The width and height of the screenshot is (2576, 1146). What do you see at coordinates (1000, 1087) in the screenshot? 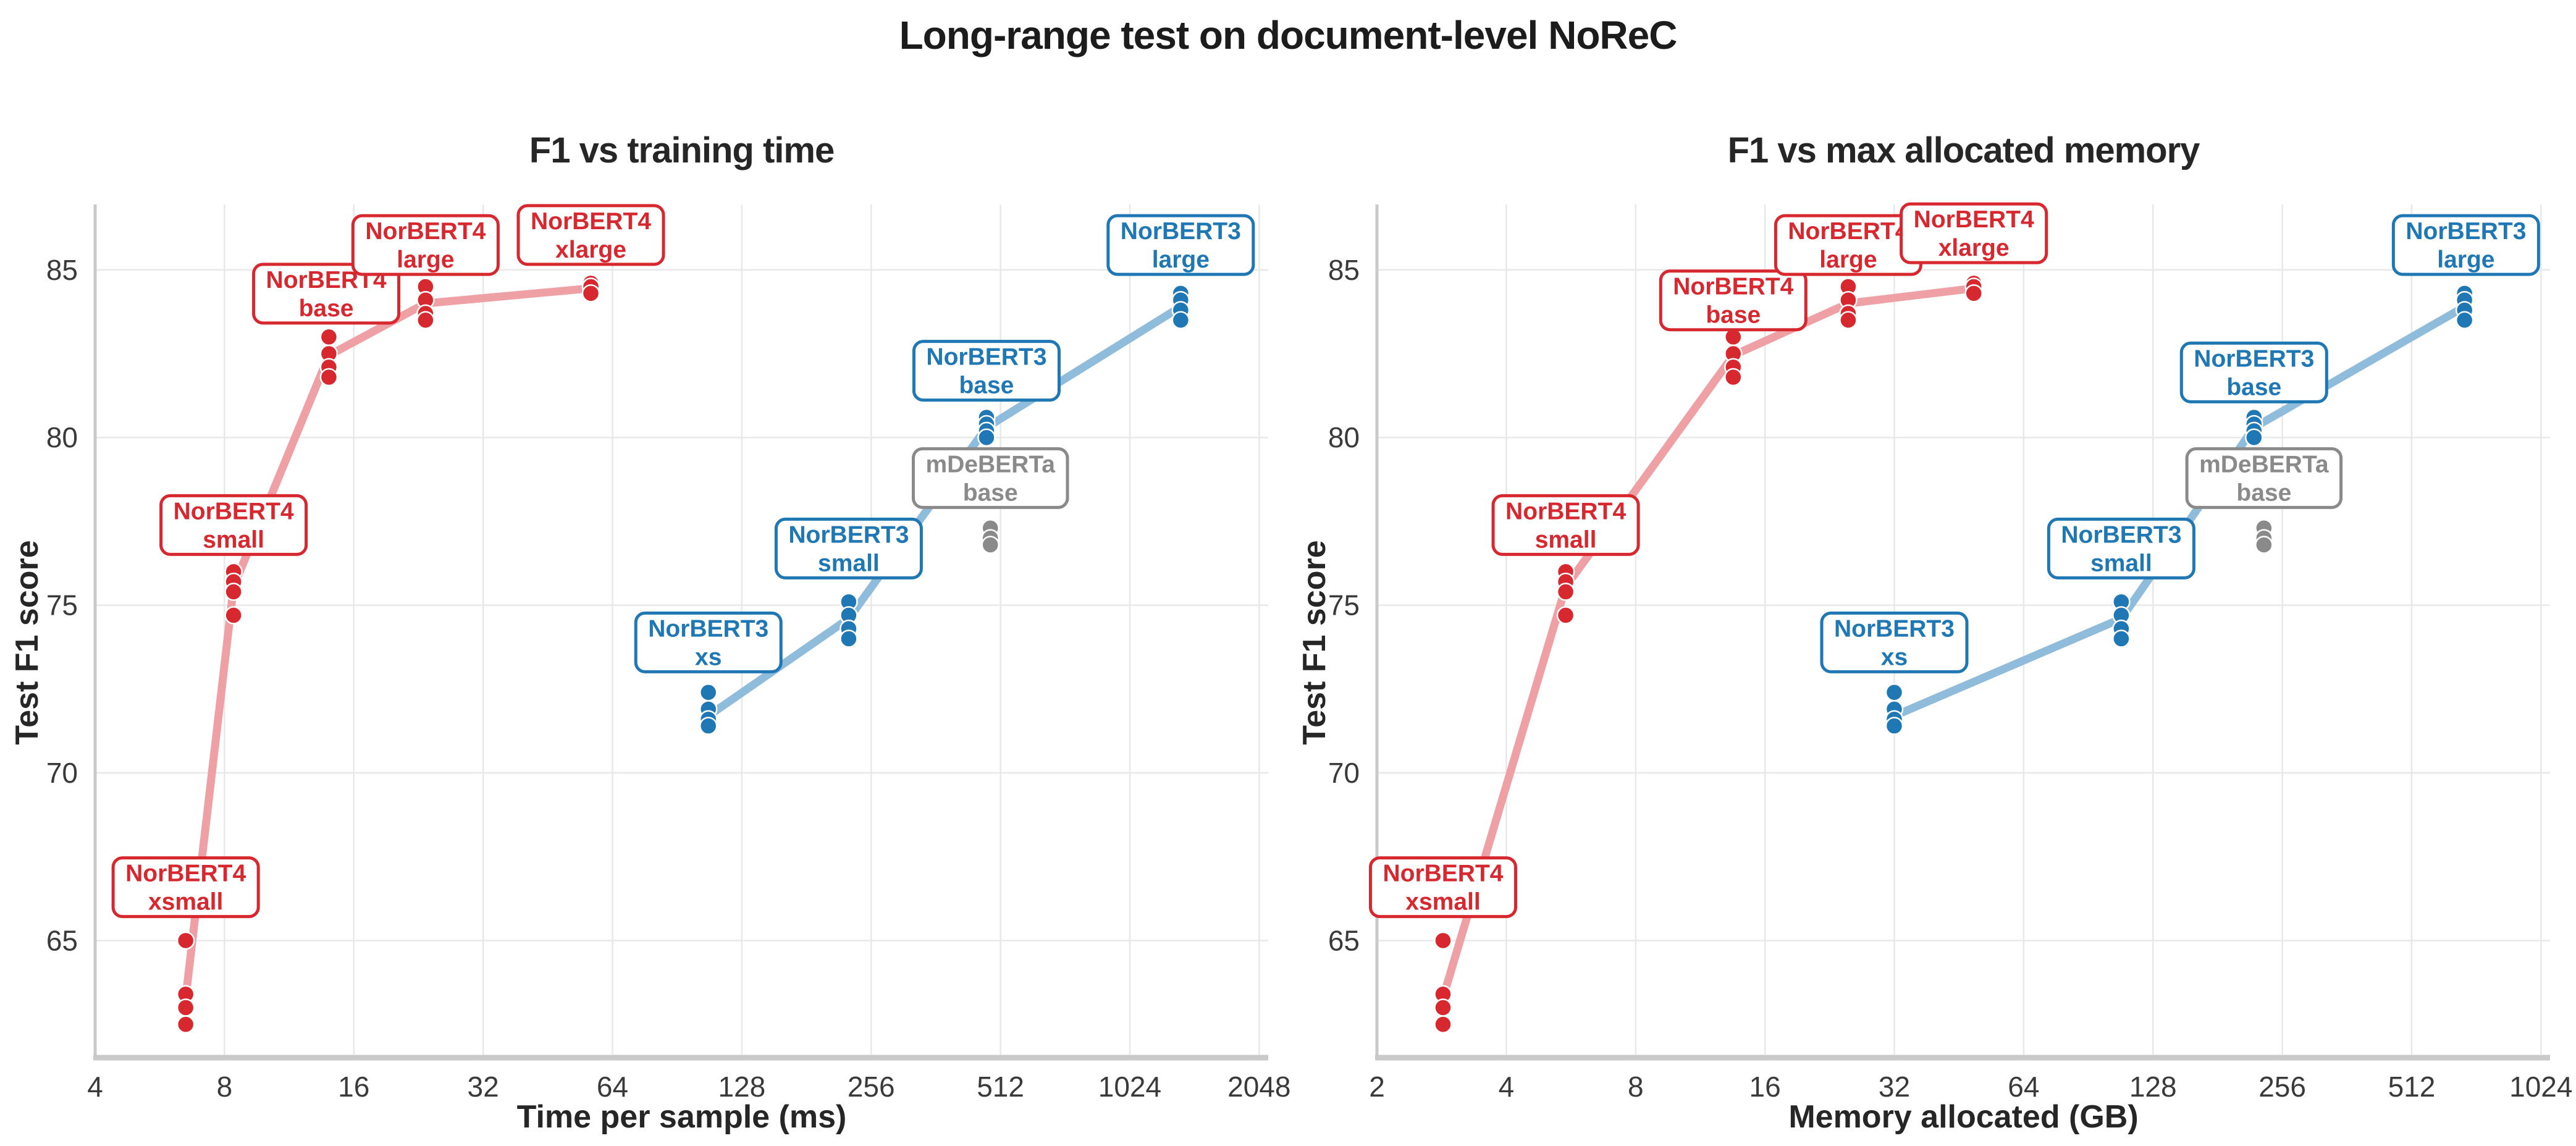
I see `x-tick-label: 512` at bounding box center [1000, 1087].